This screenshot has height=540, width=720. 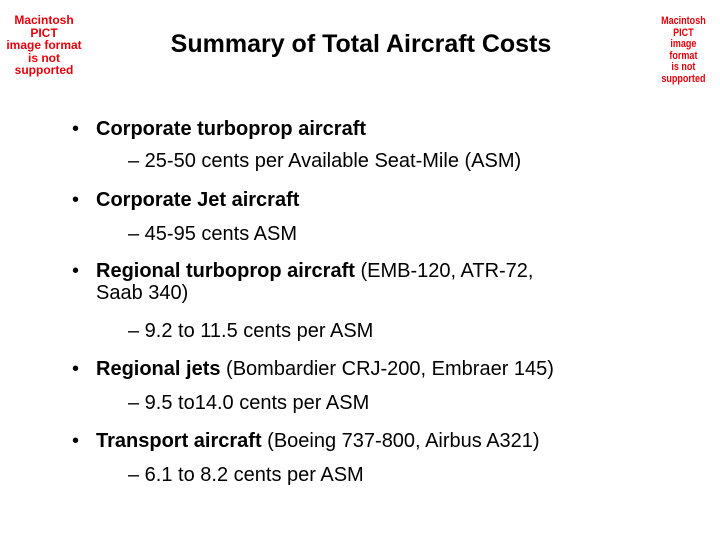 What do you see at coordinates (179, 441) in the screenshot?
I see `bullet-bold-text: Transport aircraft` at bounding box center [179, 441].